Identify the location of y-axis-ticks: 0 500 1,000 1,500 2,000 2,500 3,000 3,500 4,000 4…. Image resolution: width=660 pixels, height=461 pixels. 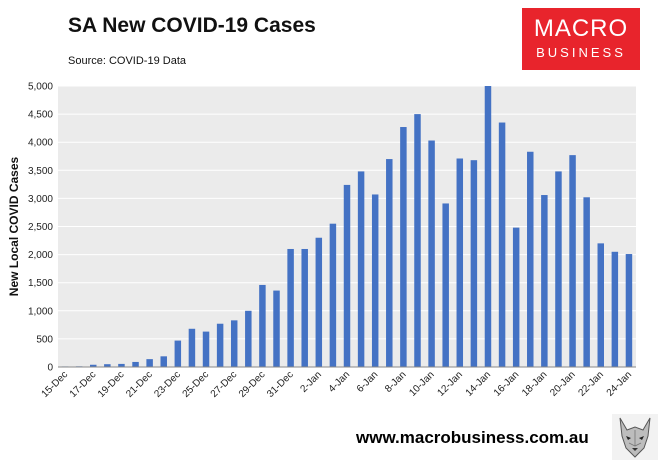
(40, 228).